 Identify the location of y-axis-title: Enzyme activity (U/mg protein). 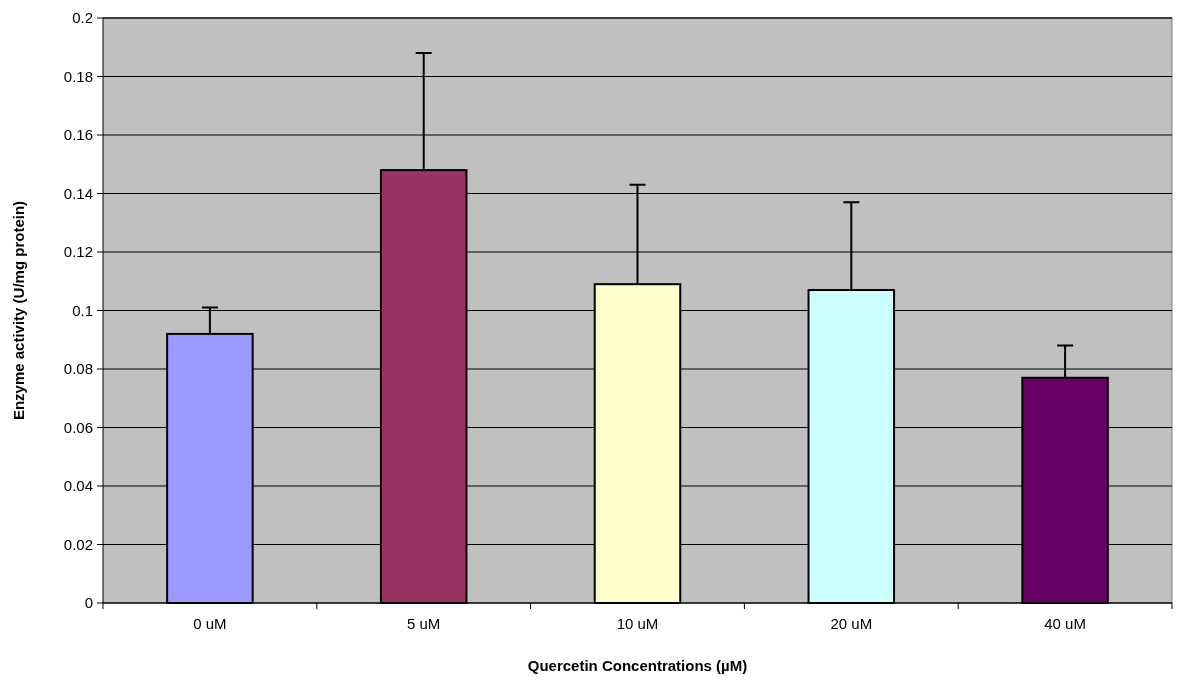
(18, 310).